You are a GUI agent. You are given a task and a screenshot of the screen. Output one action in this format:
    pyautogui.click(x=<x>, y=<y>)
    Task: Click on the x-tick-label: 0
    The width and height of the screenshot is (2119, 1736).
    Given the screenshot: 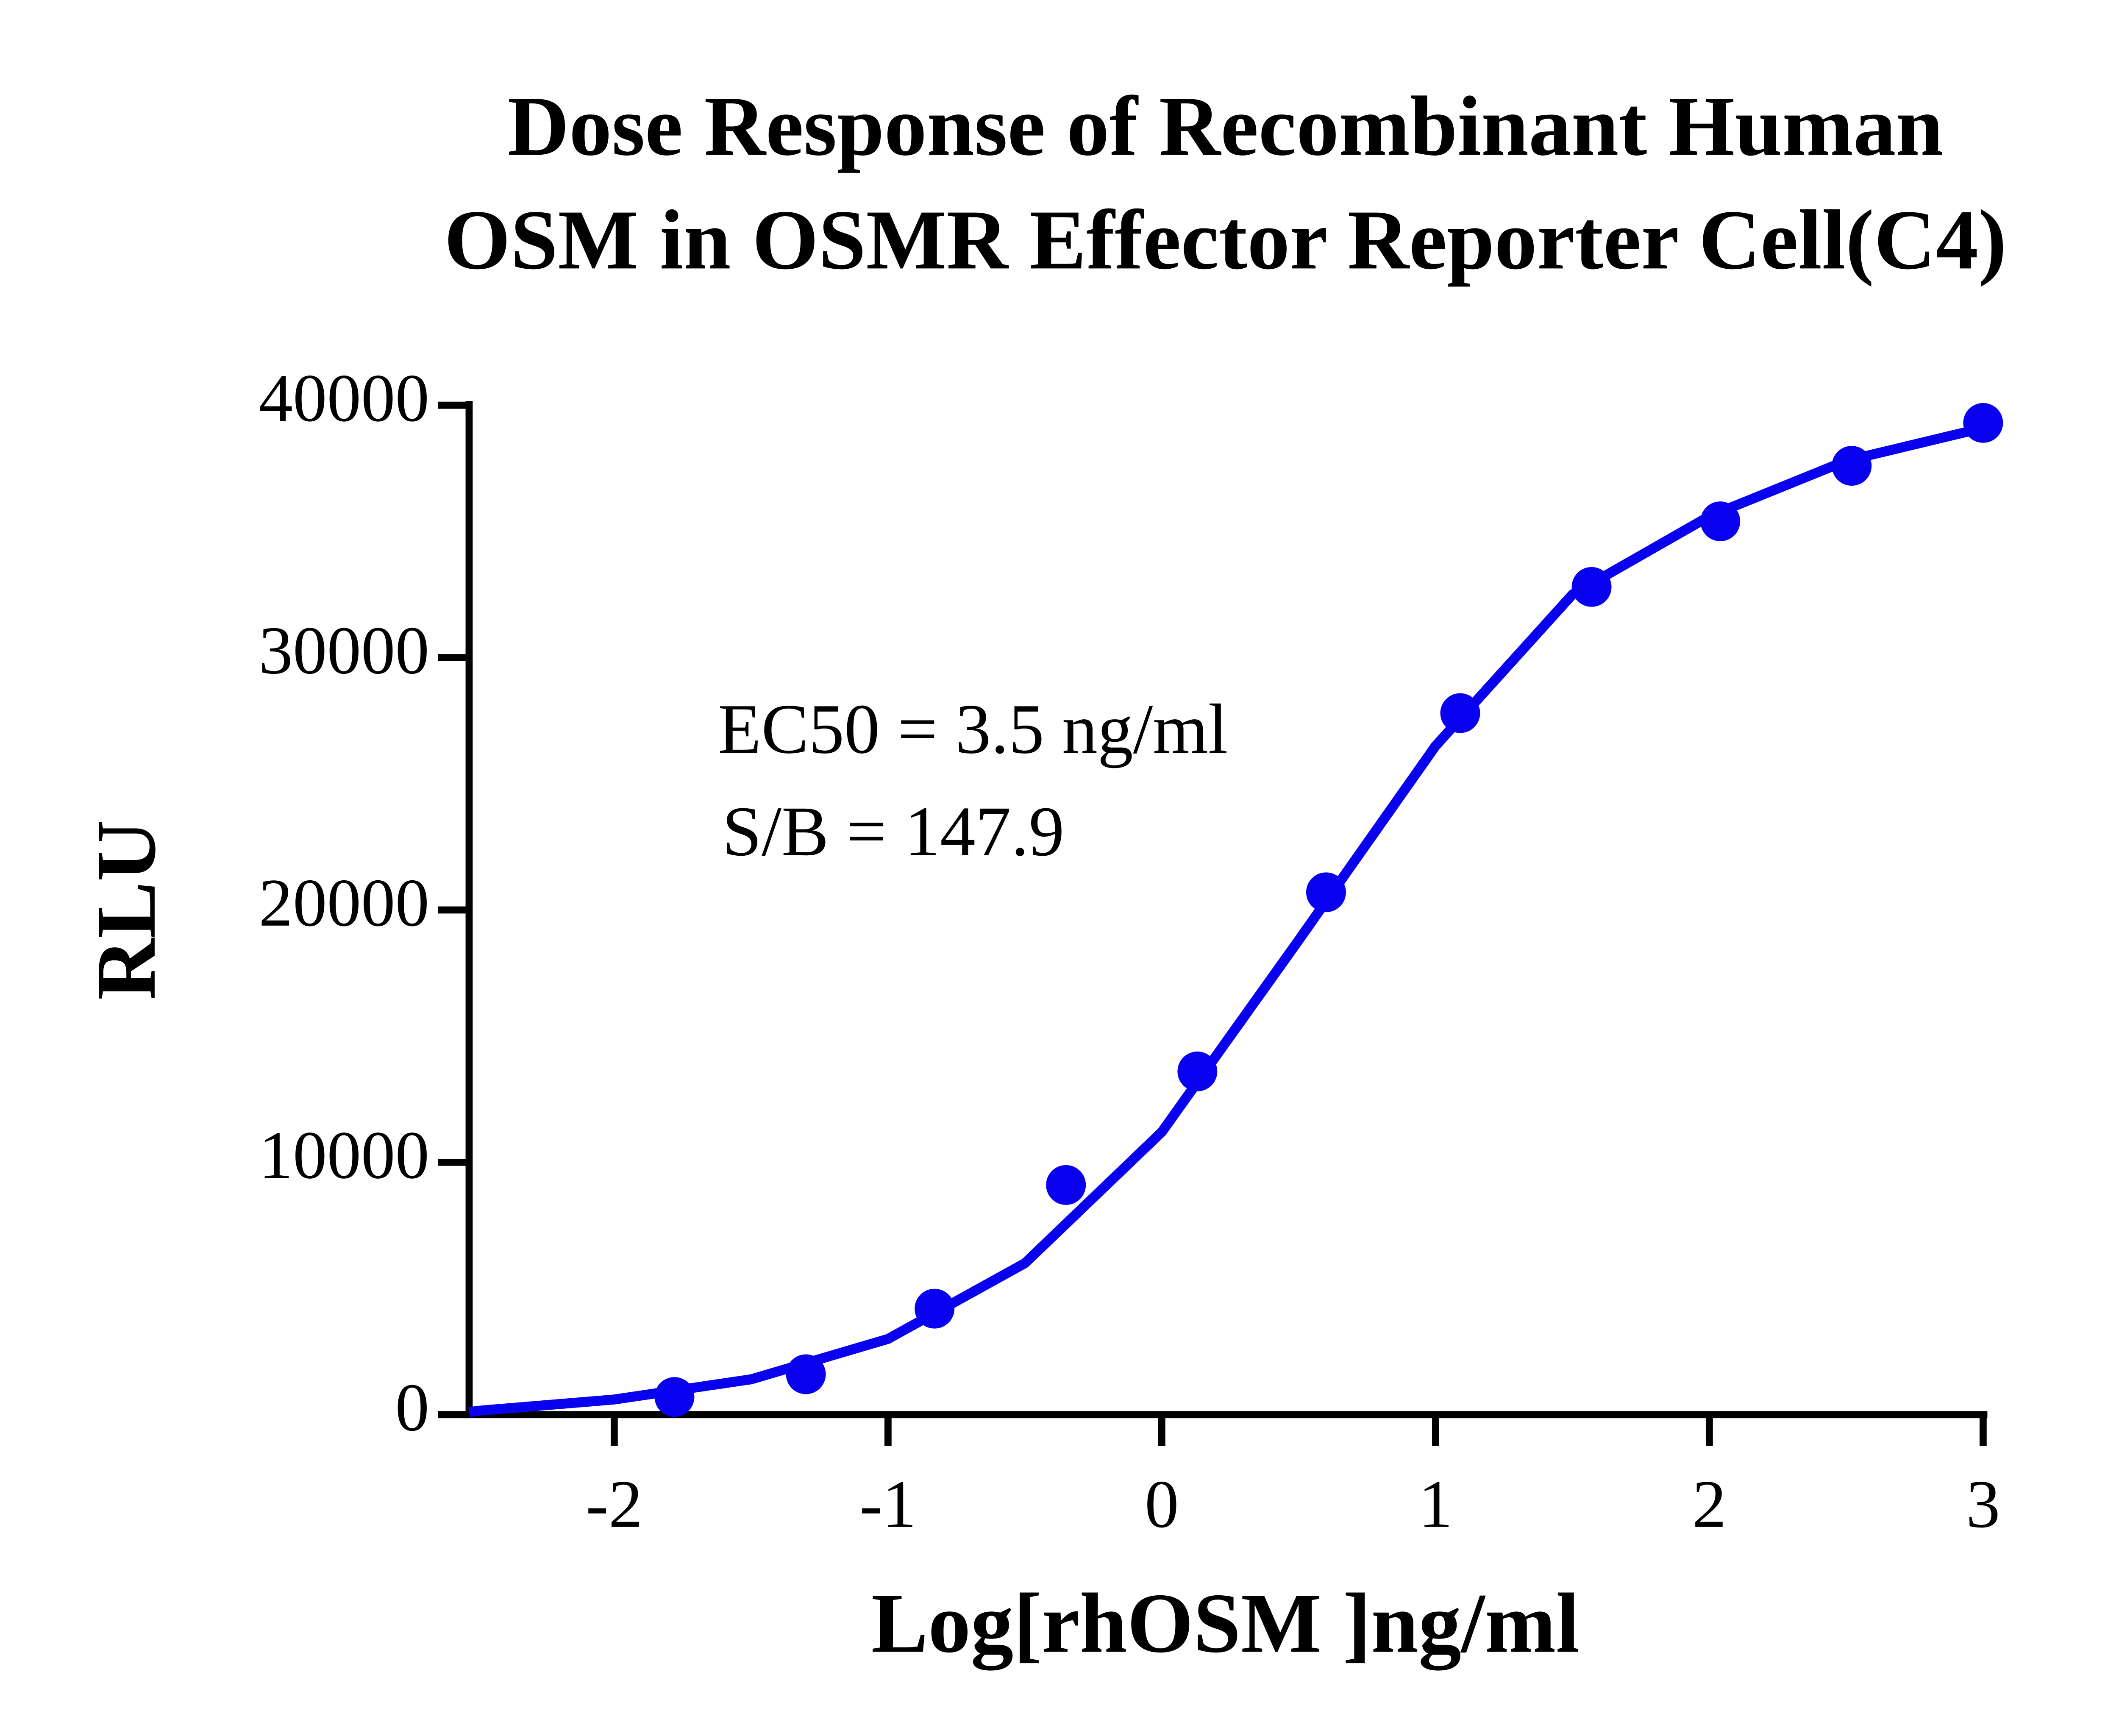 What is the action you would take?
    pyautogui.click(x=1162, y=1504)
    